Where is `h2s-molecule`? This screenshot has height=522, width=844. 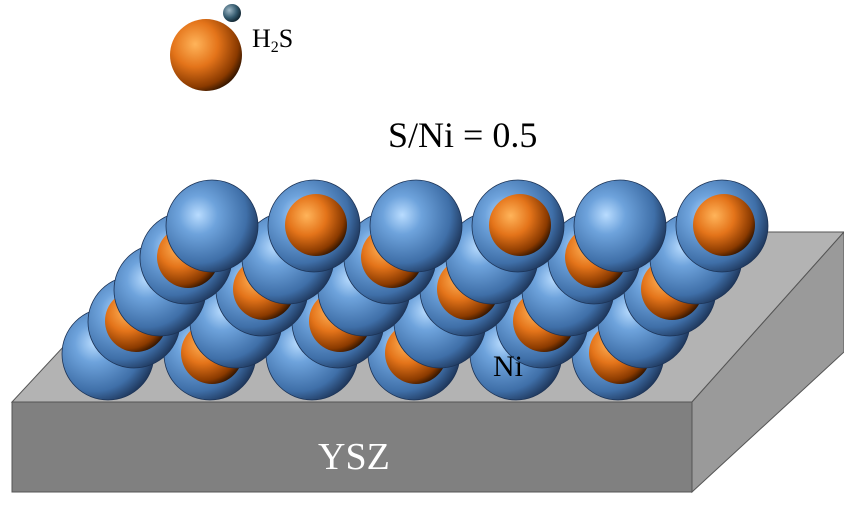 h2s-molecule is located at coordinates (206, 47).